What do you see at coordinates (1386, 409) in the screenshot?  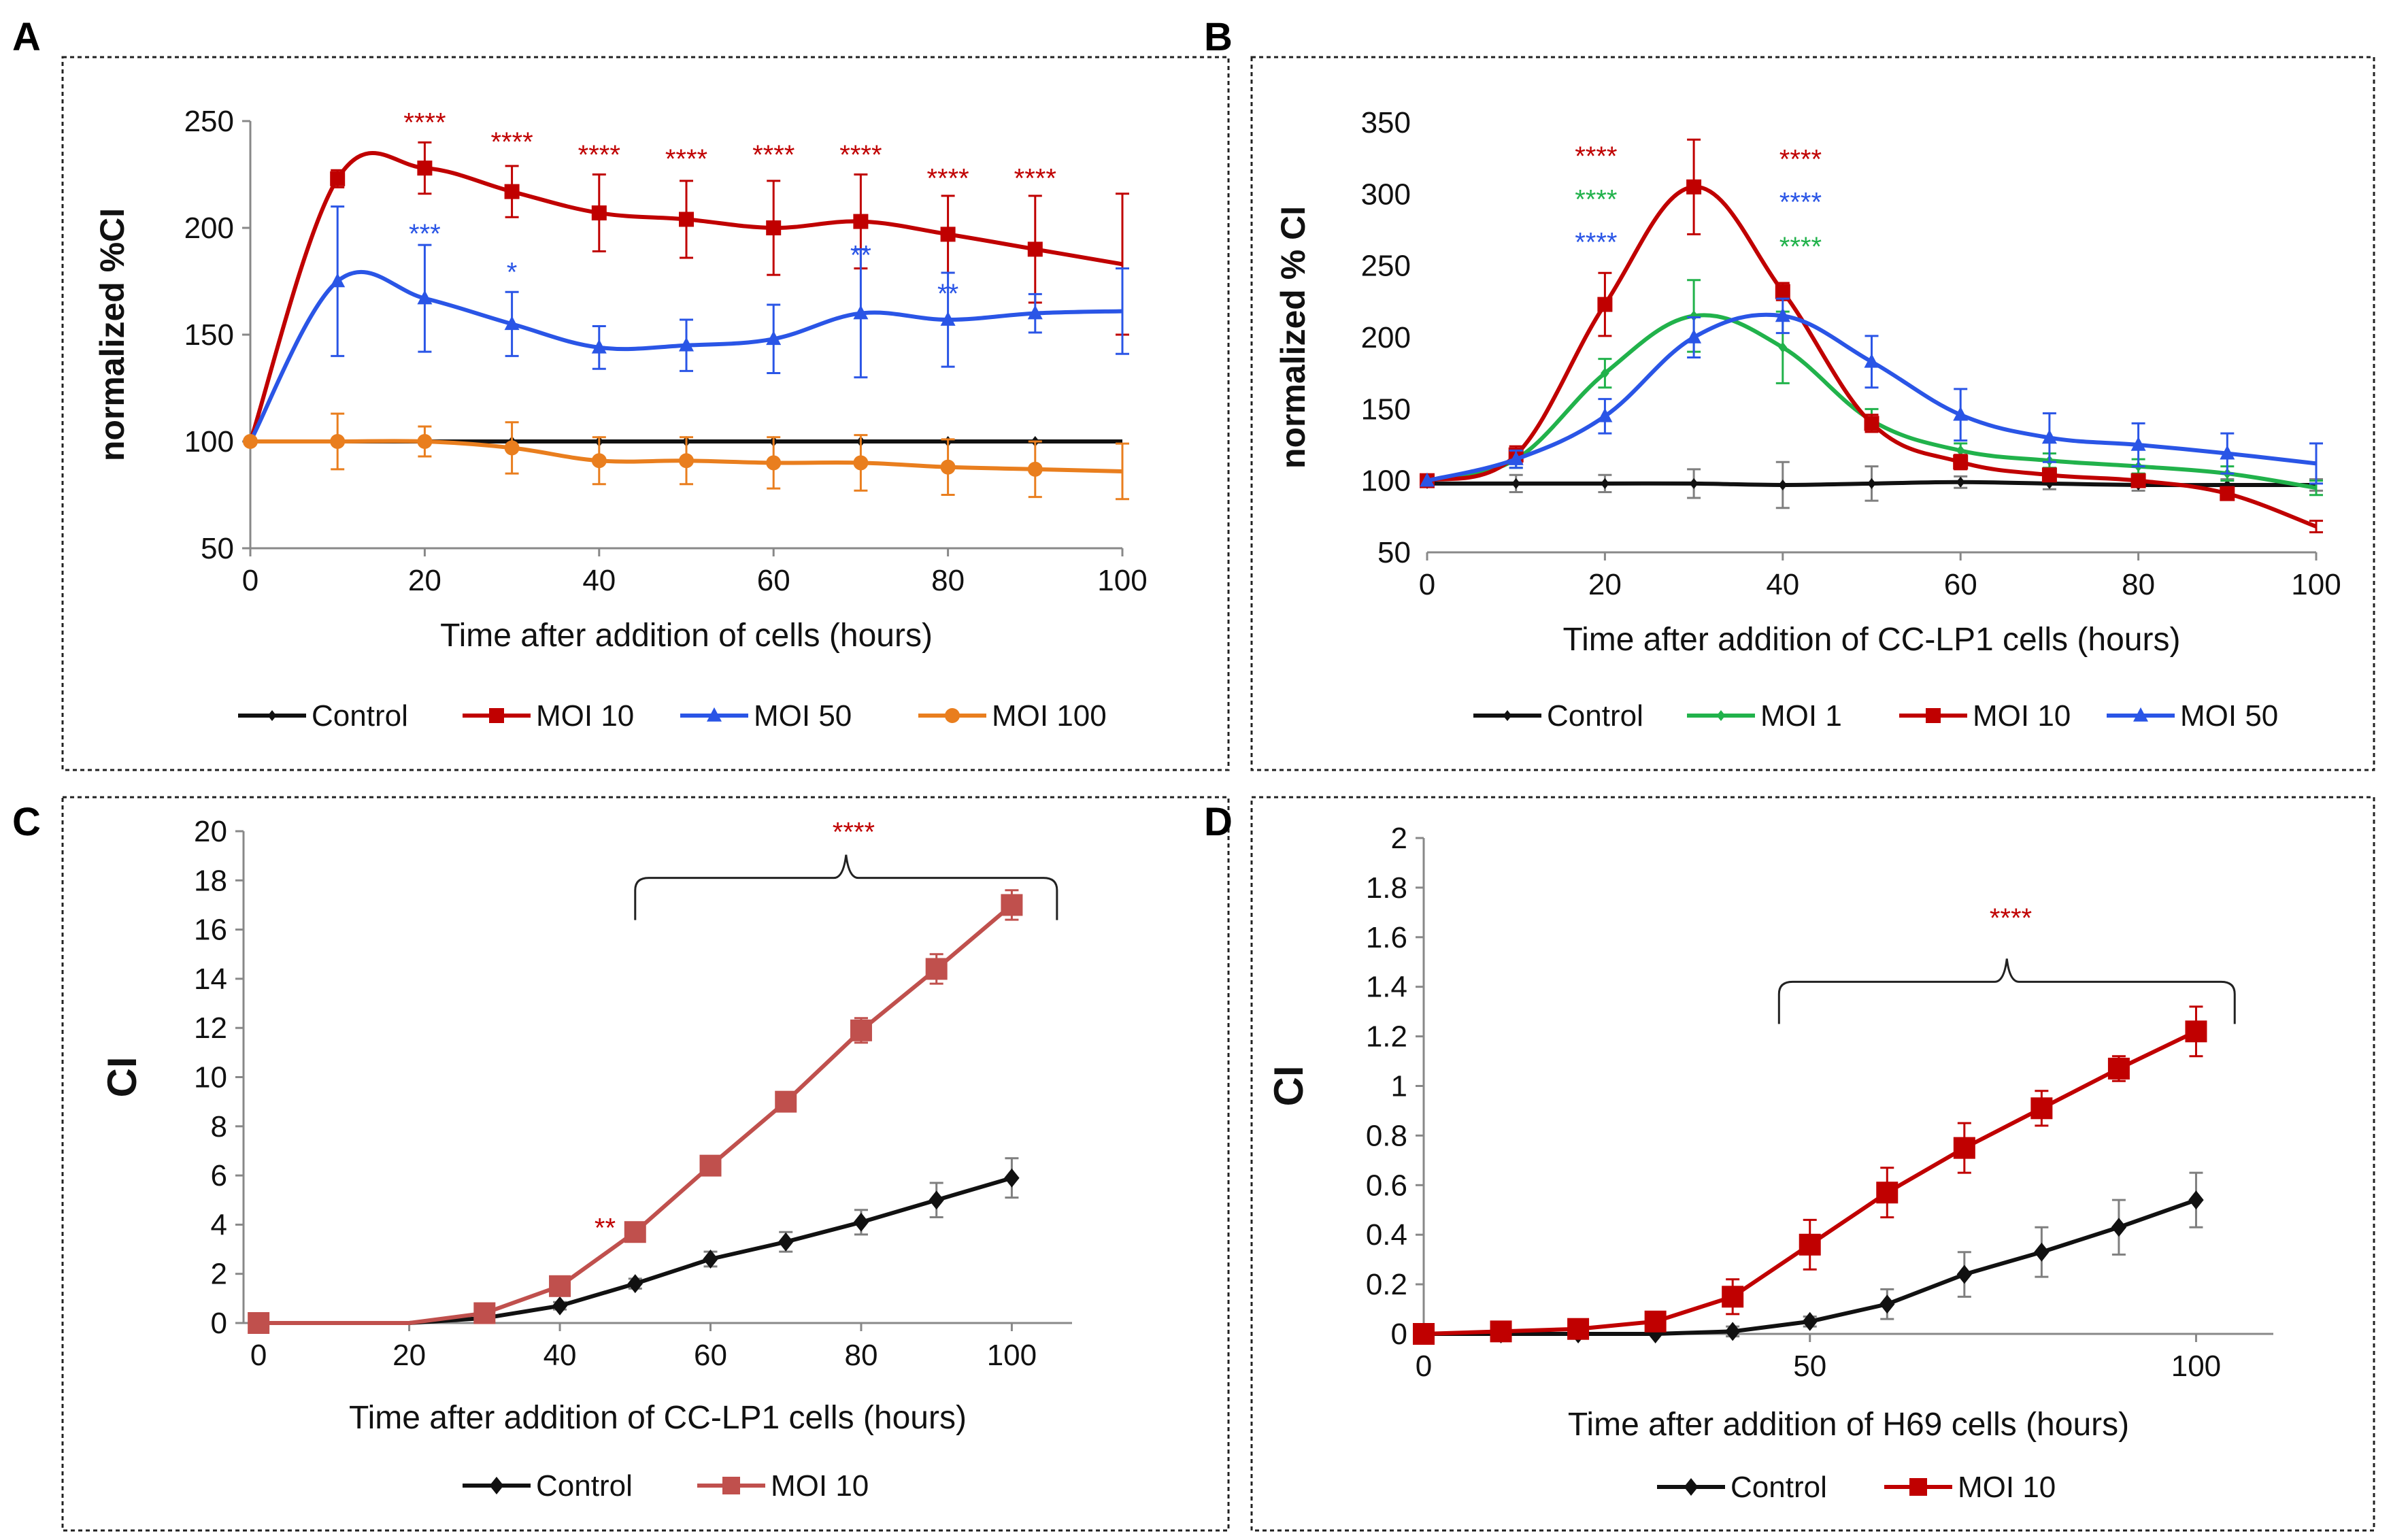 I see `chart-b-y-tick-label: 150` at bounding box center [1386, 409].